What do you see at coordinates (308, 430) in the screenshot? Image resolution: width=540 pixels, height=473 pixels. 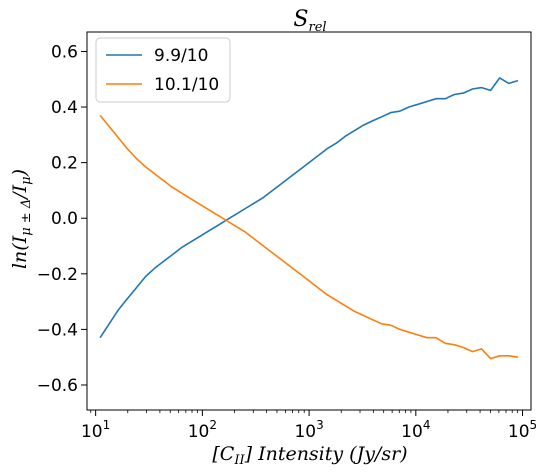 I see `x-tick-label-3: 10³` at bounding box center [308, 430].